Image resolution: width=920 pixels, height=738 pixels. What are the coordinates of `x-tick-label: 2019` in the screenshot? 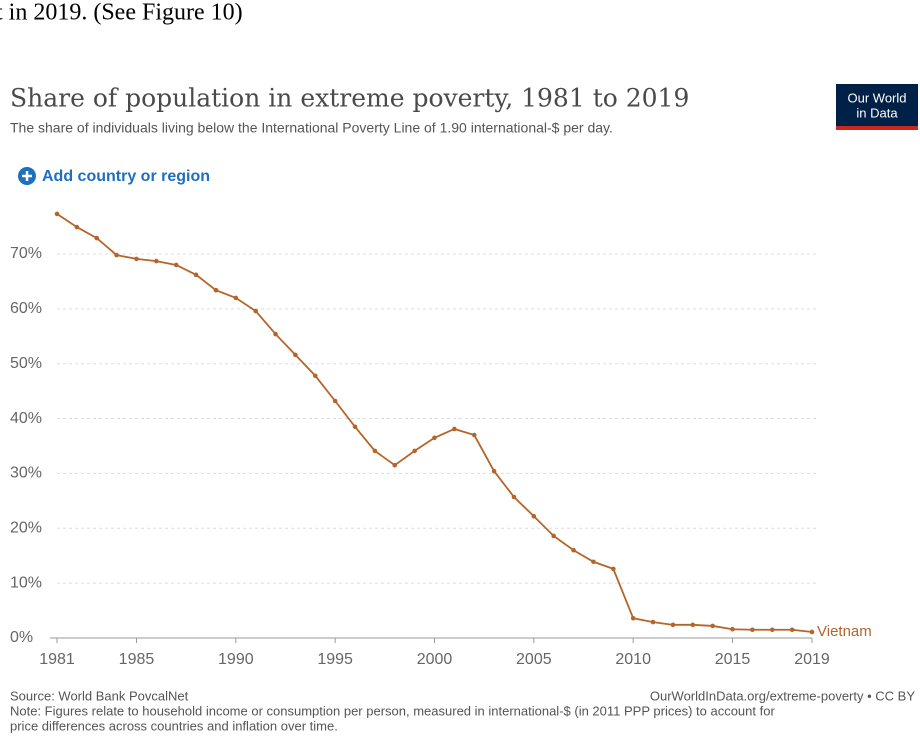 It's located at (812, 659).